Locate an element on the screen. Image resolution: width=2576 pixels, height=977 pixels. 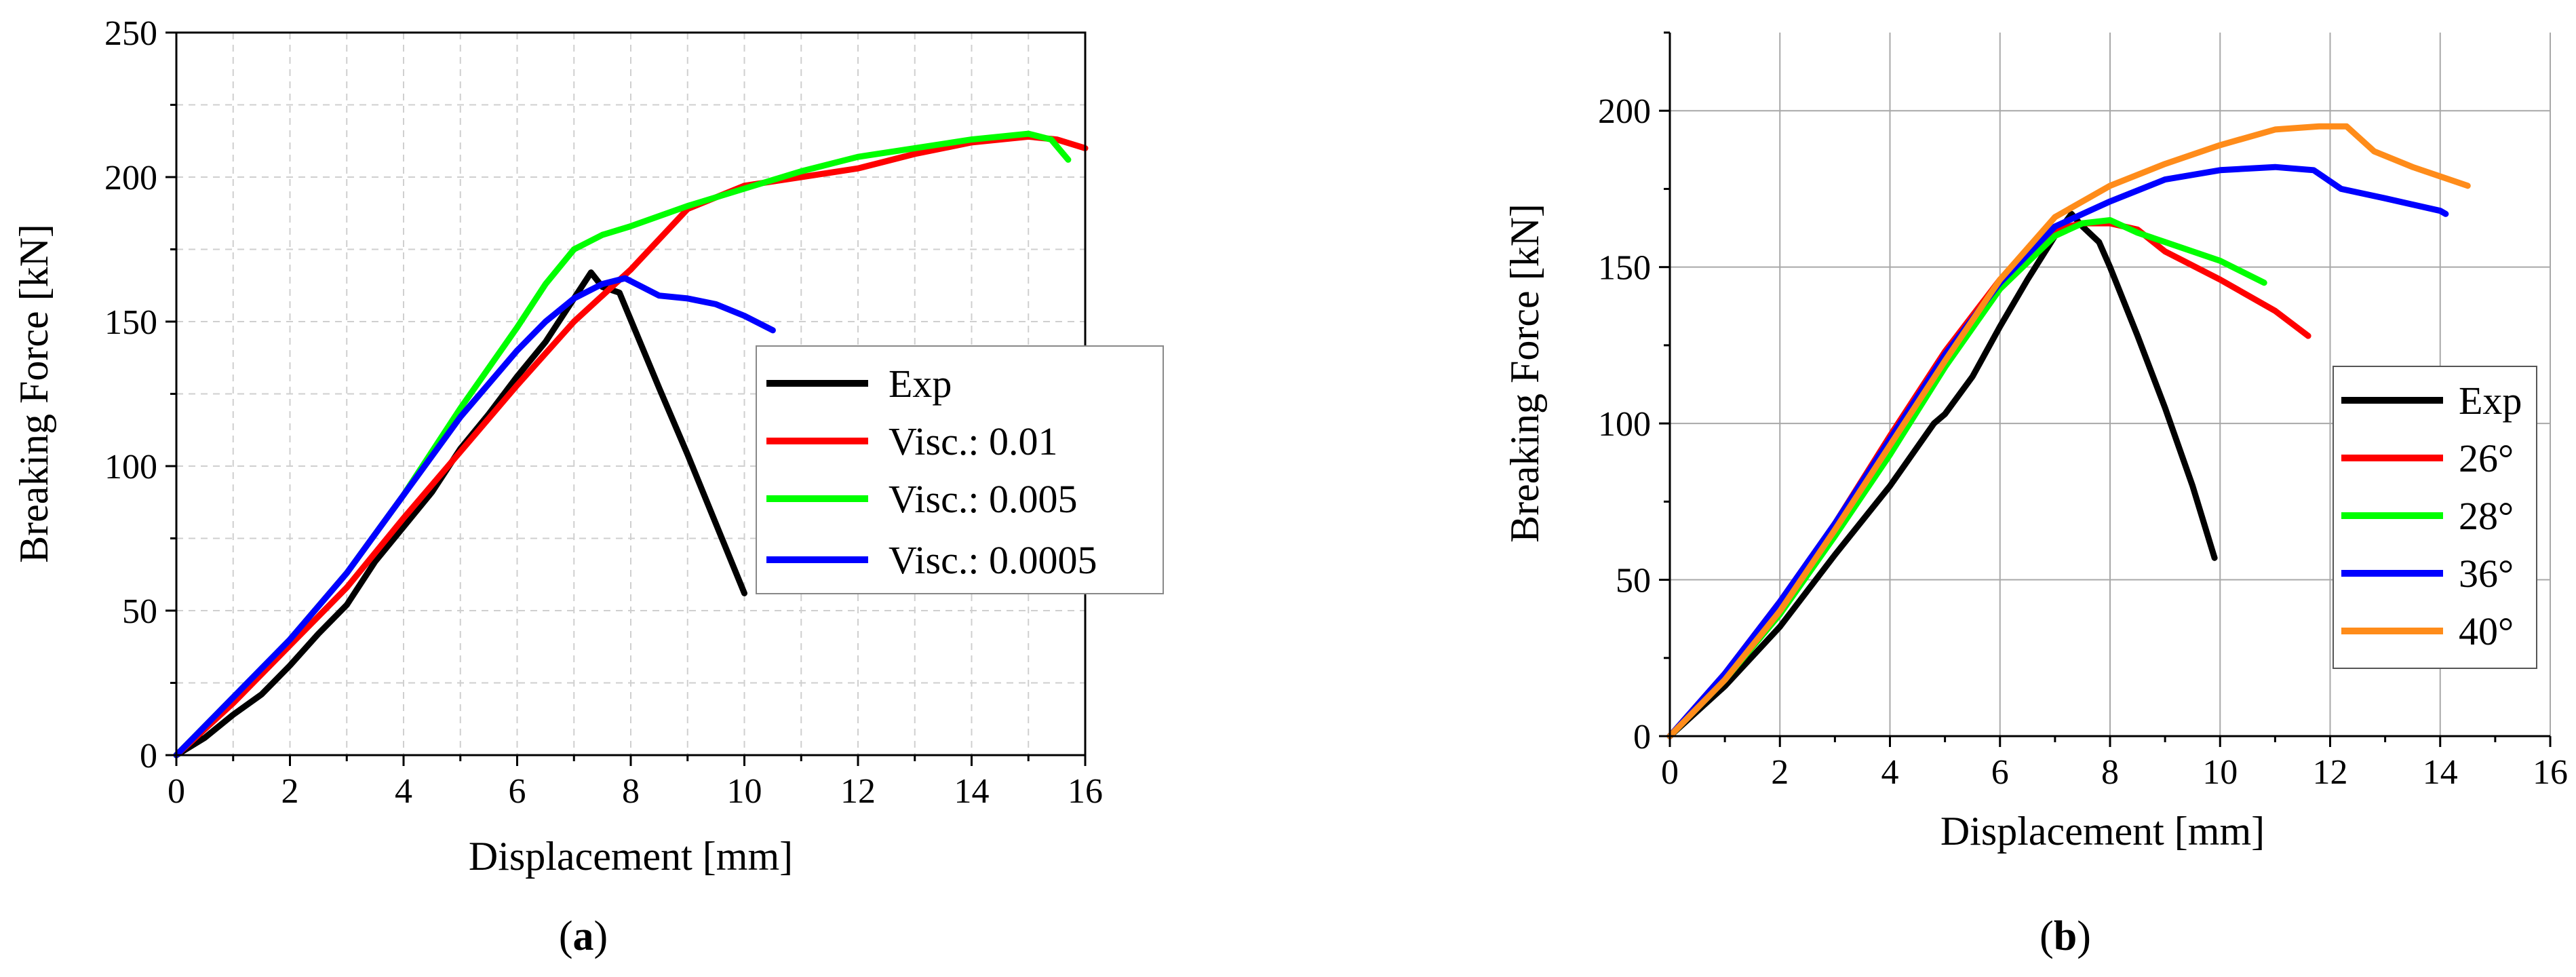
legend-item-b-26: 26° is located at coordinates (2427, 458).